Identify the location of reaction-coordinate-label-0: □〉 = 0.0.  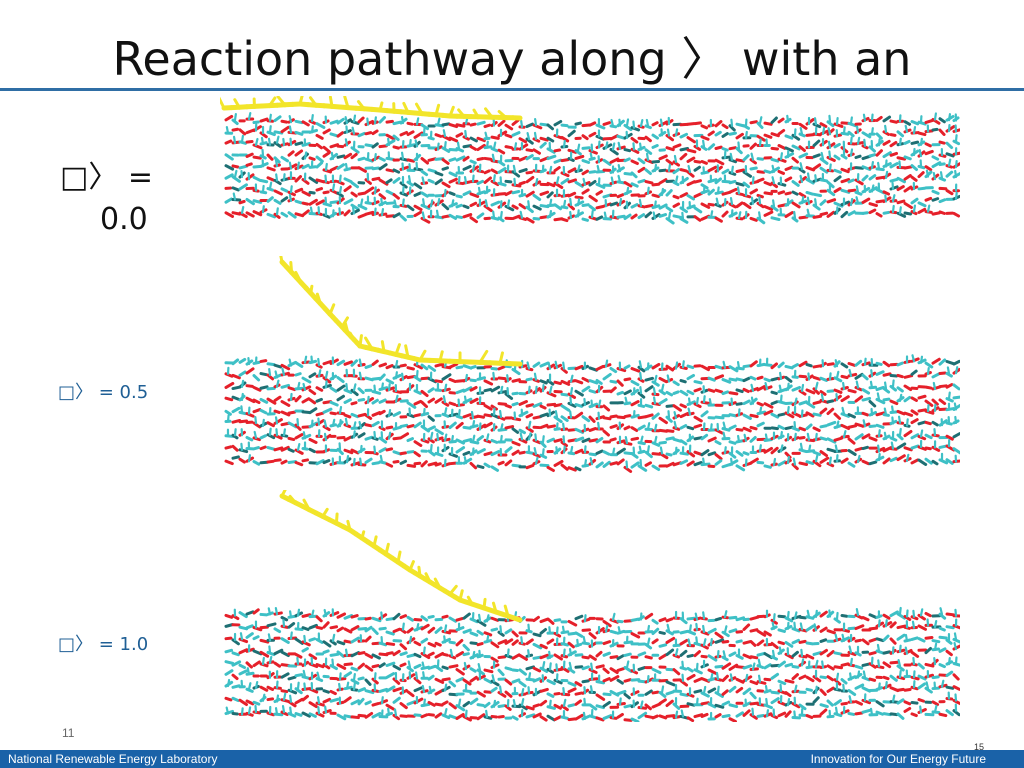
(106, 199).